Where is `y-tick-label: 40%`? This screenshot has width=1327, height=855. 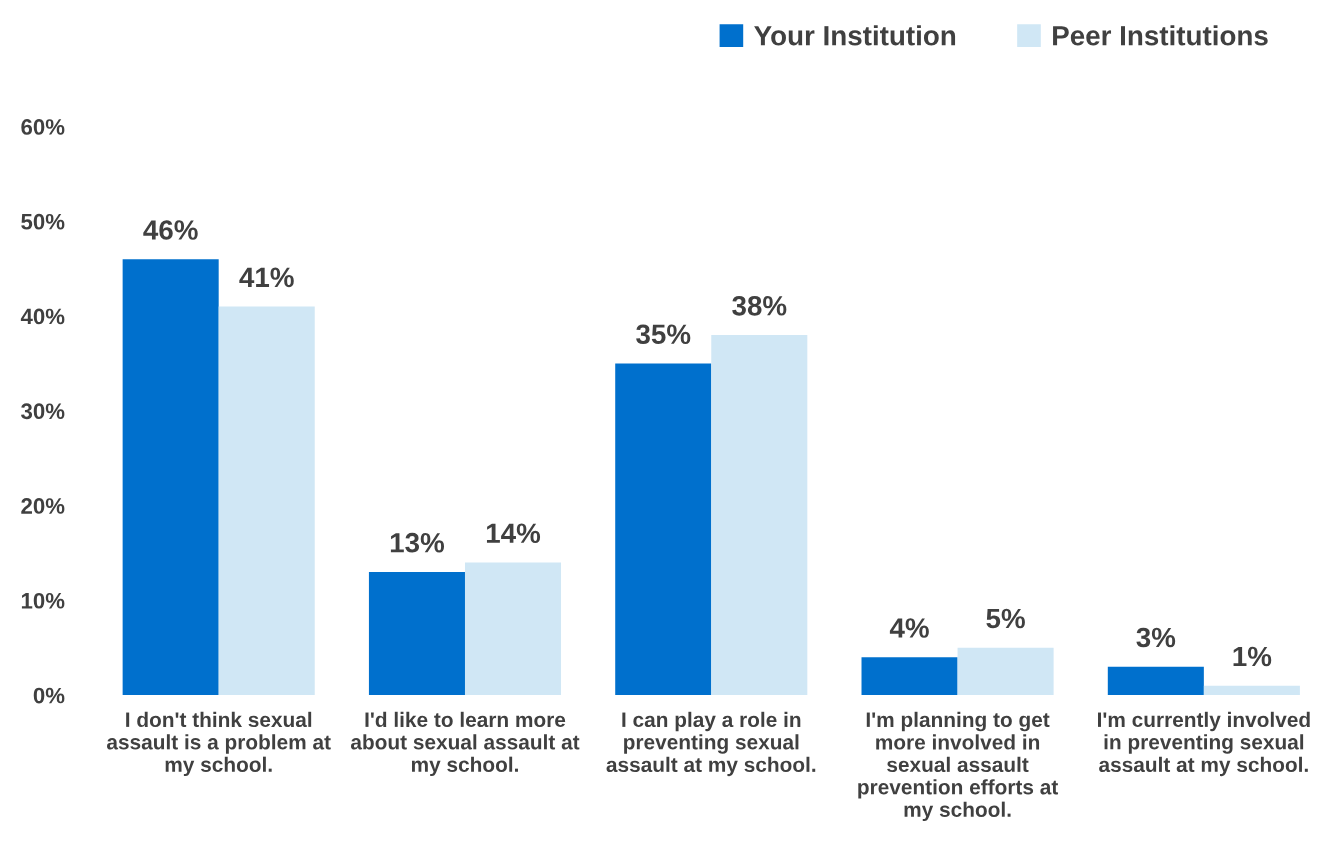
y-tick-label: 40% is located at coordinates (42, 316).